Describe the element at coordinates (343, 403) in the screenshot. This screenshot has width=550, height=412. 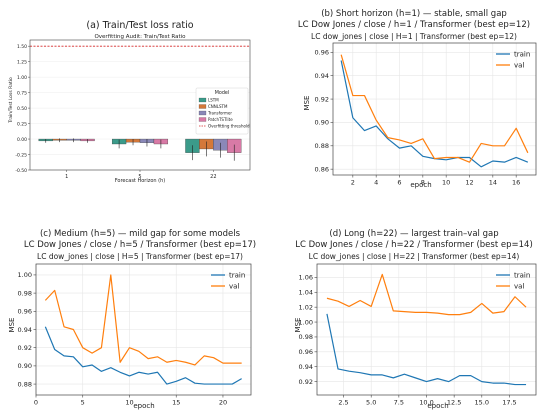
I see `panel-d-xtick-label: 2.5` at that location.